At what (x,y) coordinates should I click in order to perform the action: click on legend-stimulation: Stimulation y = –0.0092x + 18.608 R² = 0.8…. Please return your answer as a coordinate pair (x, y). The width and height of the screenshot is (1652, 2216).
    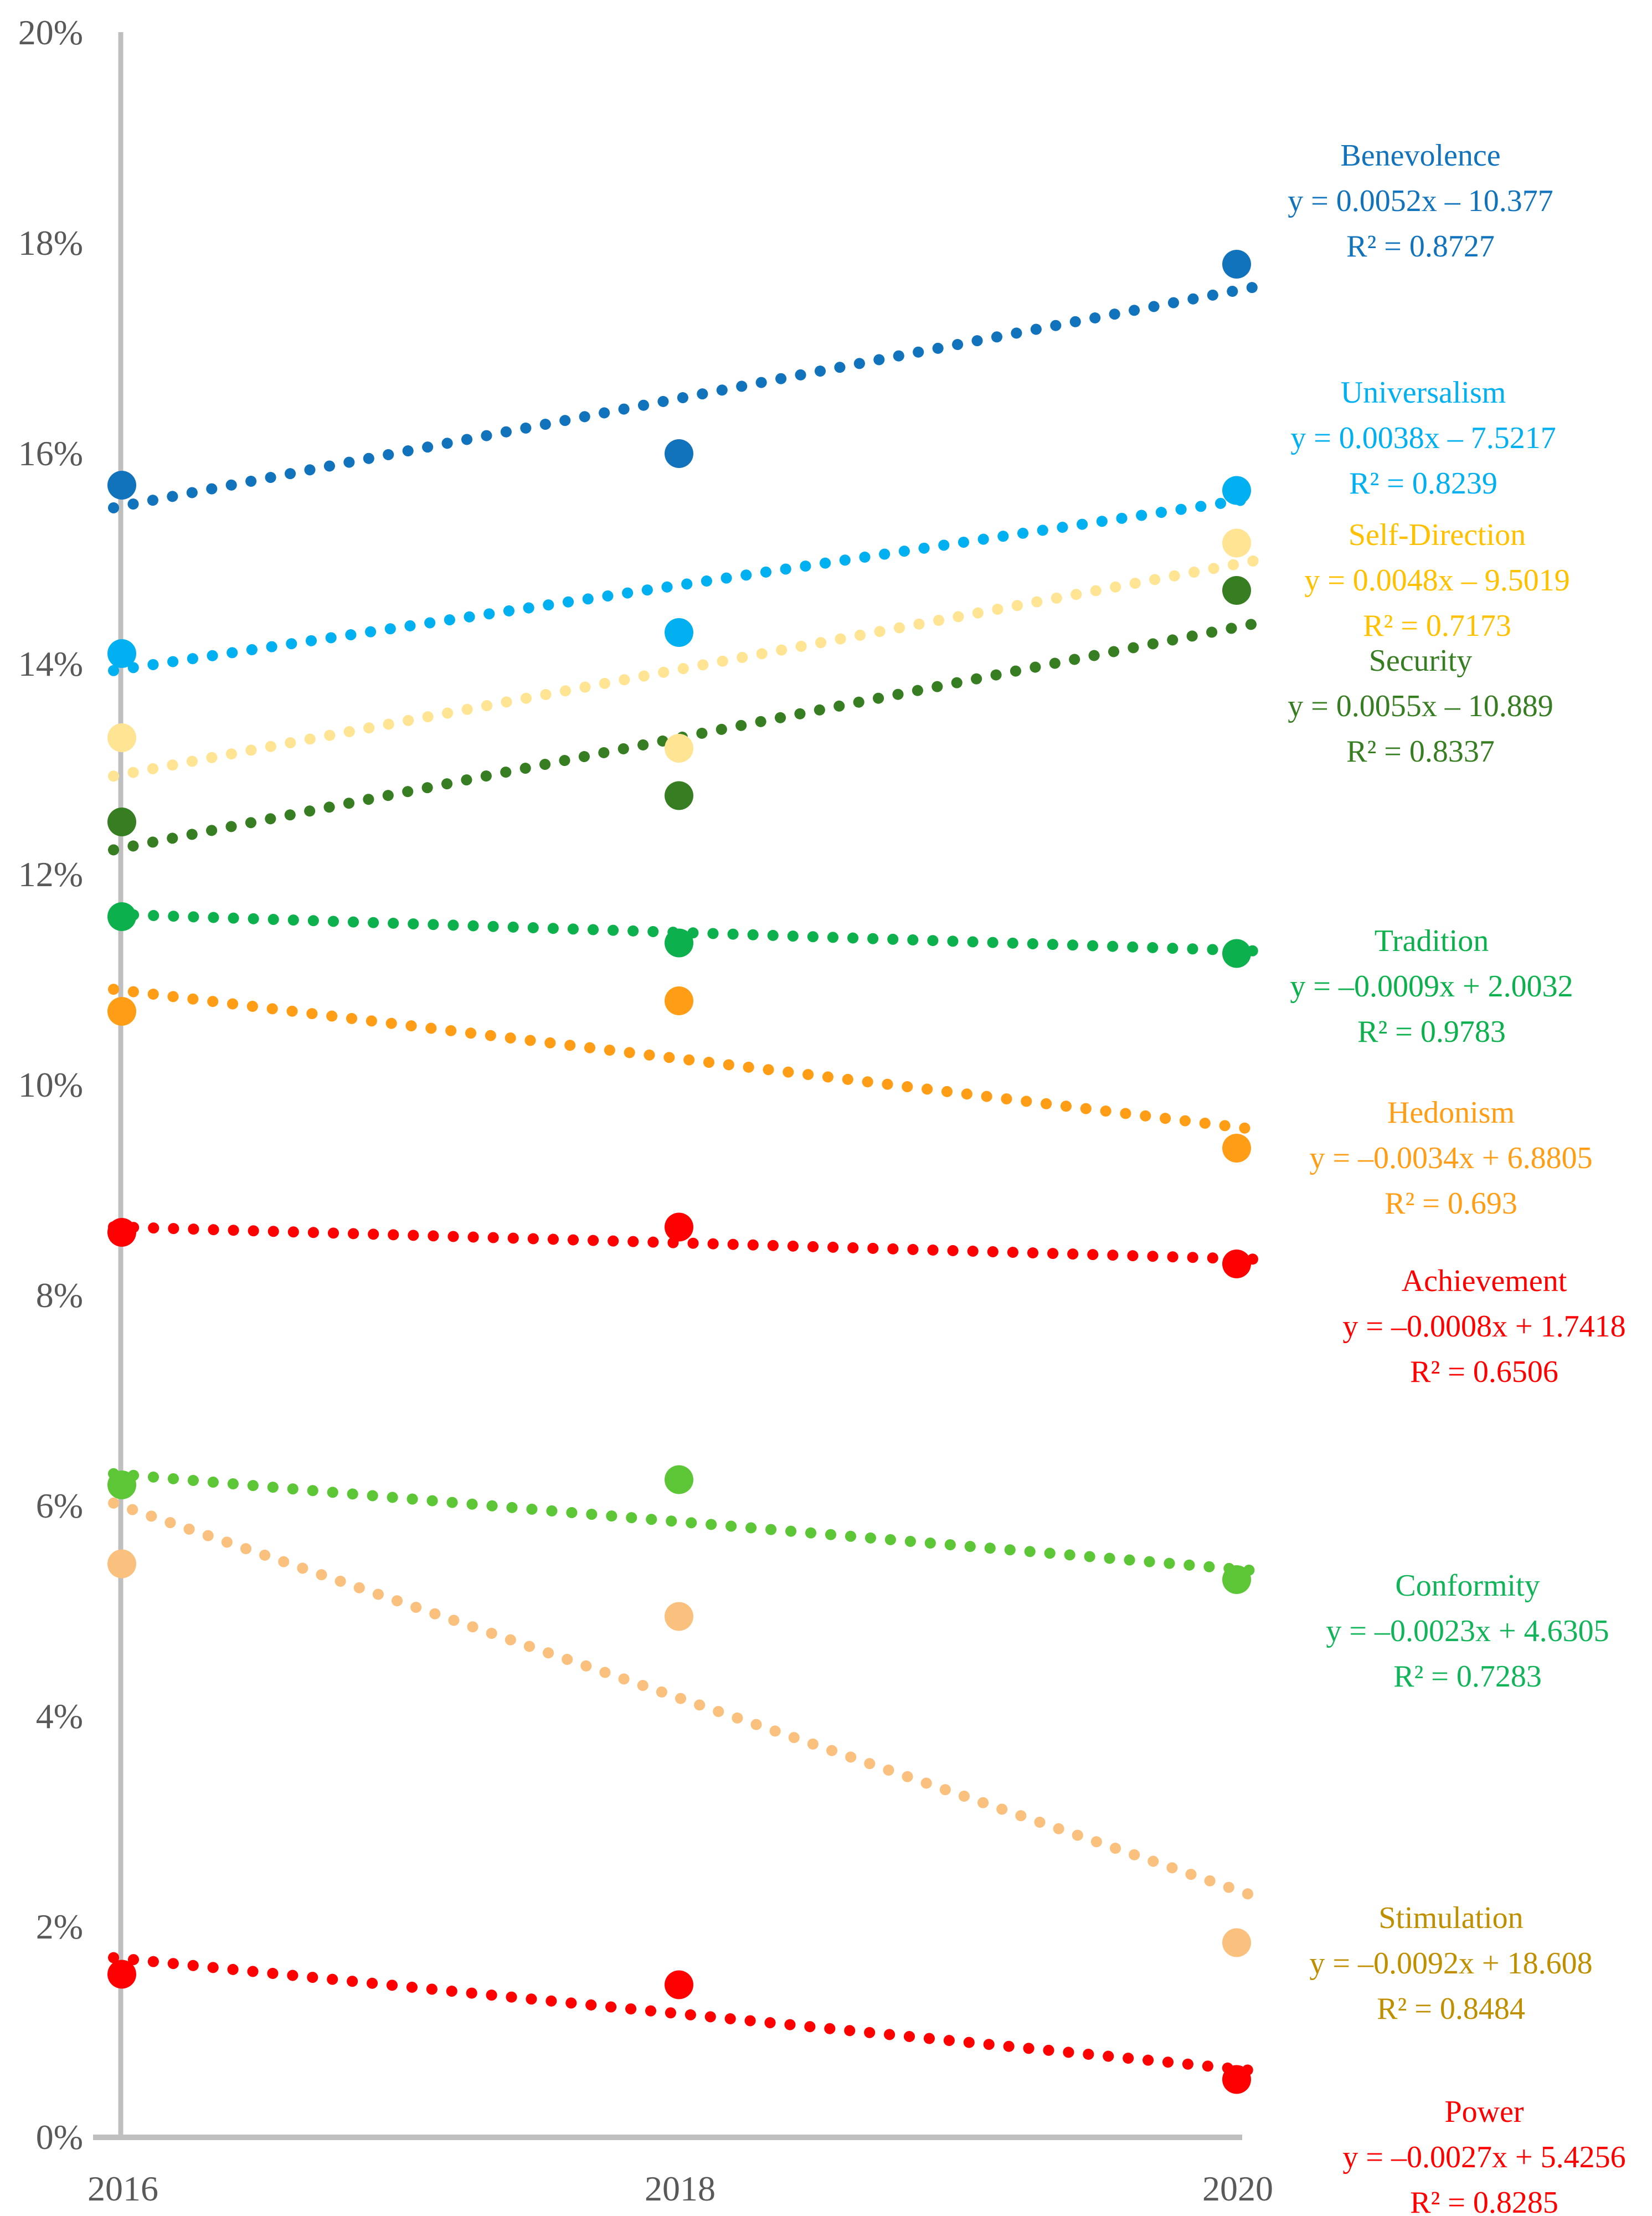
    Looking at the image, I should click on (1450, 1963).